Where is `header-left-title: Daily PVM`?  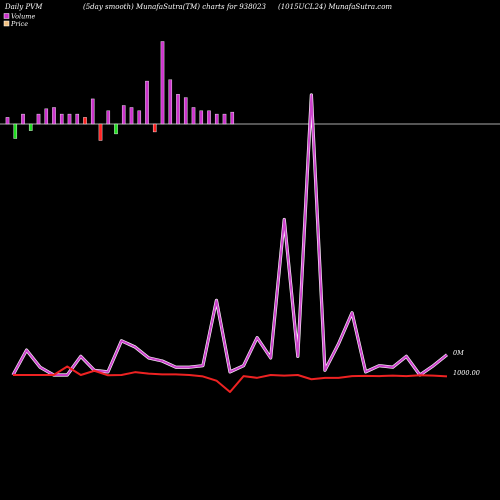
header-left-title: Daily PVM is located at coordinates (23, 7).